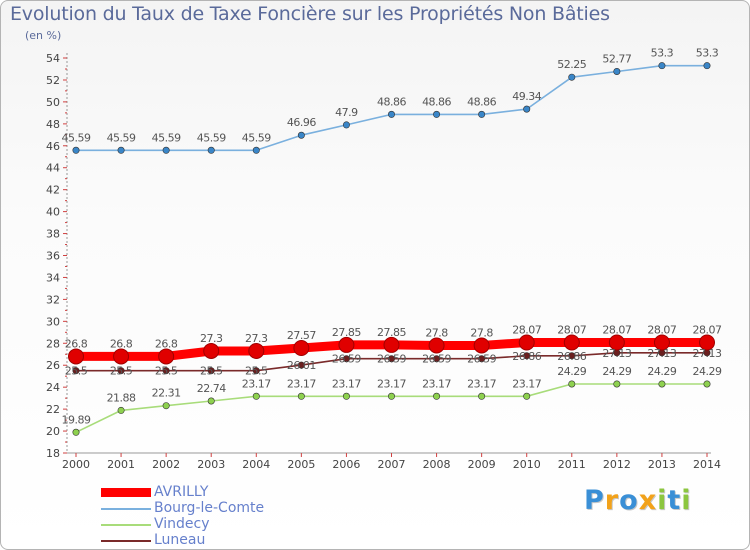 This screenshot has height=550, width=750. I want to click on y-tick-label: 40, so click(53, 212).